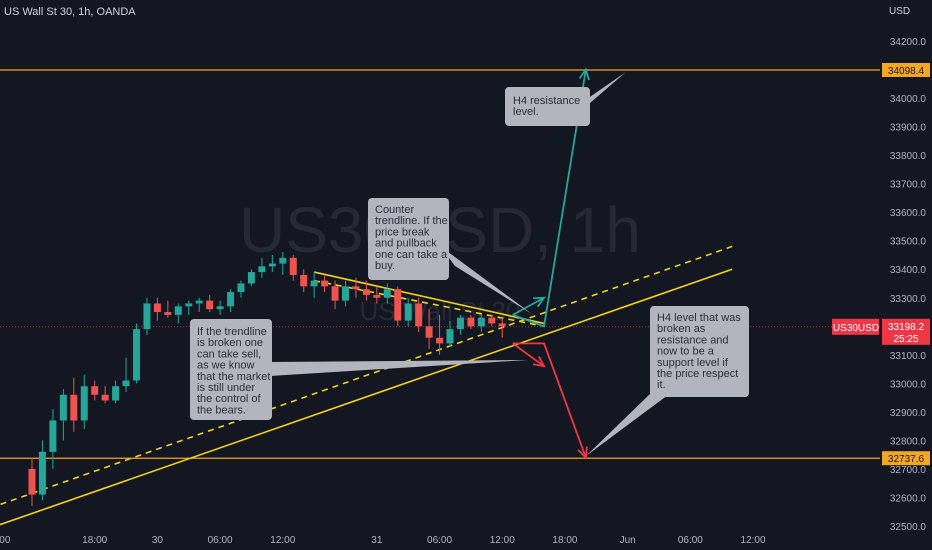 This screenshot has height=550, width=932. Describe the element at coordinates (908, 99) in the screenshot. I see `y-tick-label: 34000.0` at that location.